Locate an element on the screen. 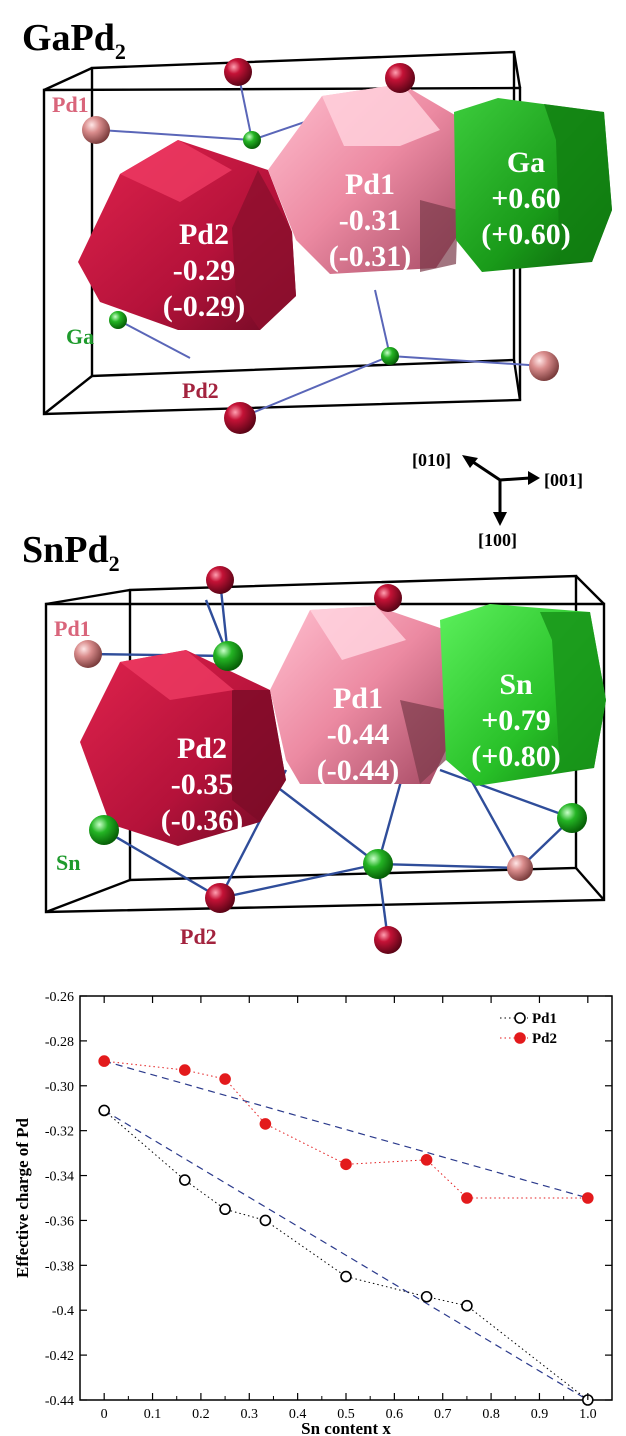 The width and height of the screenshot is (626, 1436). x-tick-label: 1.0 is located at coordinates (588, 1414).